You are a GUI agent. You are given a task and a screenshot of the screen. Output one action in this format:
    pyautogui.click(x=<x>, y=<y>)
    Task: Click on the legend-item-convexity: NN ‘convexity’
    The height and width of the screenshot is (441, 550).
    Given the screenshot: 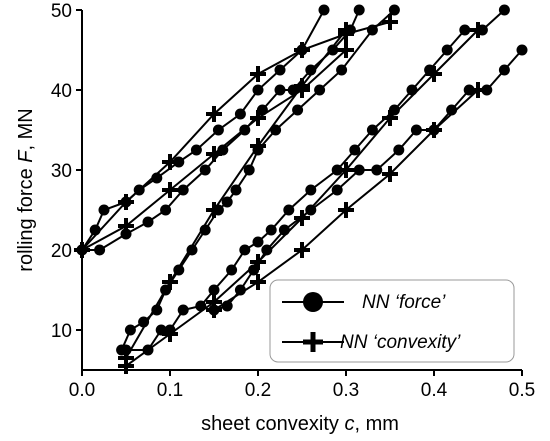 What is the action you would take?
    pyautogui.click(x=371, y=342)
    